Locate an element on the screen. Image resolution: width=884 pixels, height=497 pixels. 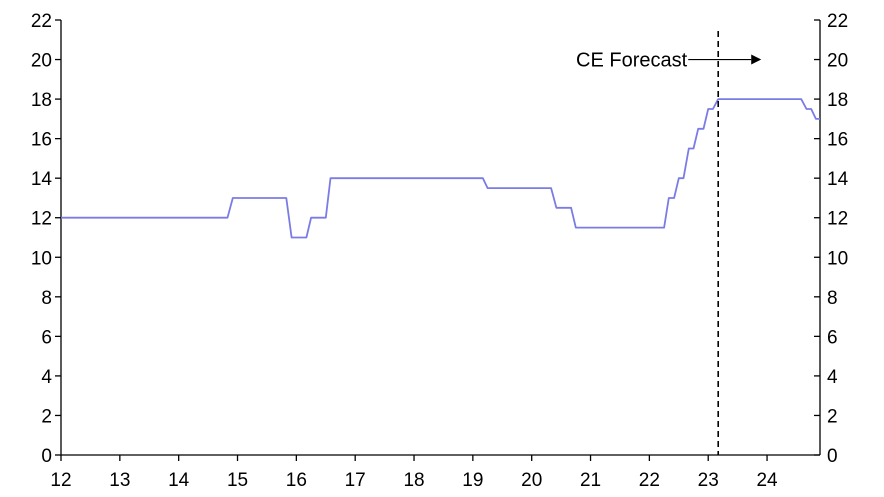
x-tick-label: 24 is located at coordinates (767, 480).